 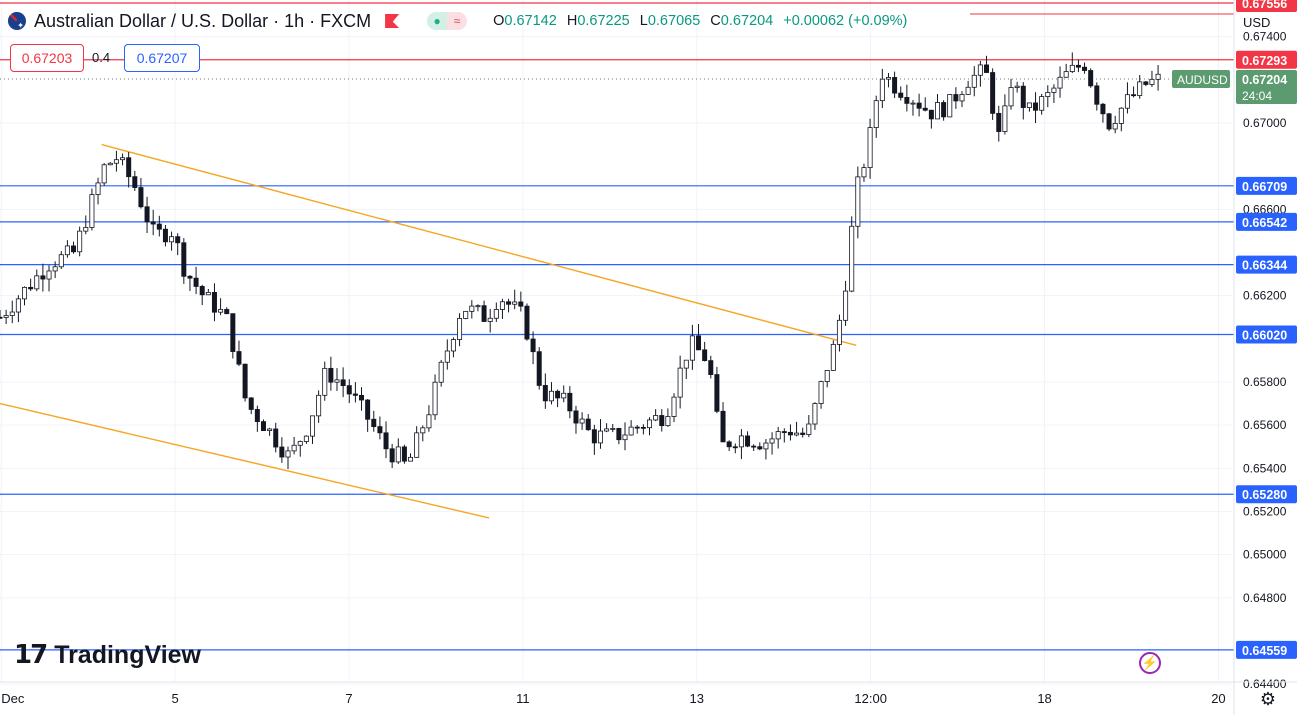 I want to click on time-tick-label: 11, so click(x=523, y=698).